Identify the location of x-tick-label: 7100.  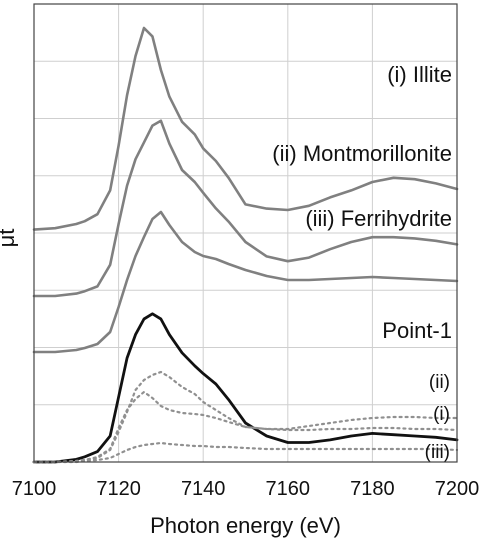
(34, 489).